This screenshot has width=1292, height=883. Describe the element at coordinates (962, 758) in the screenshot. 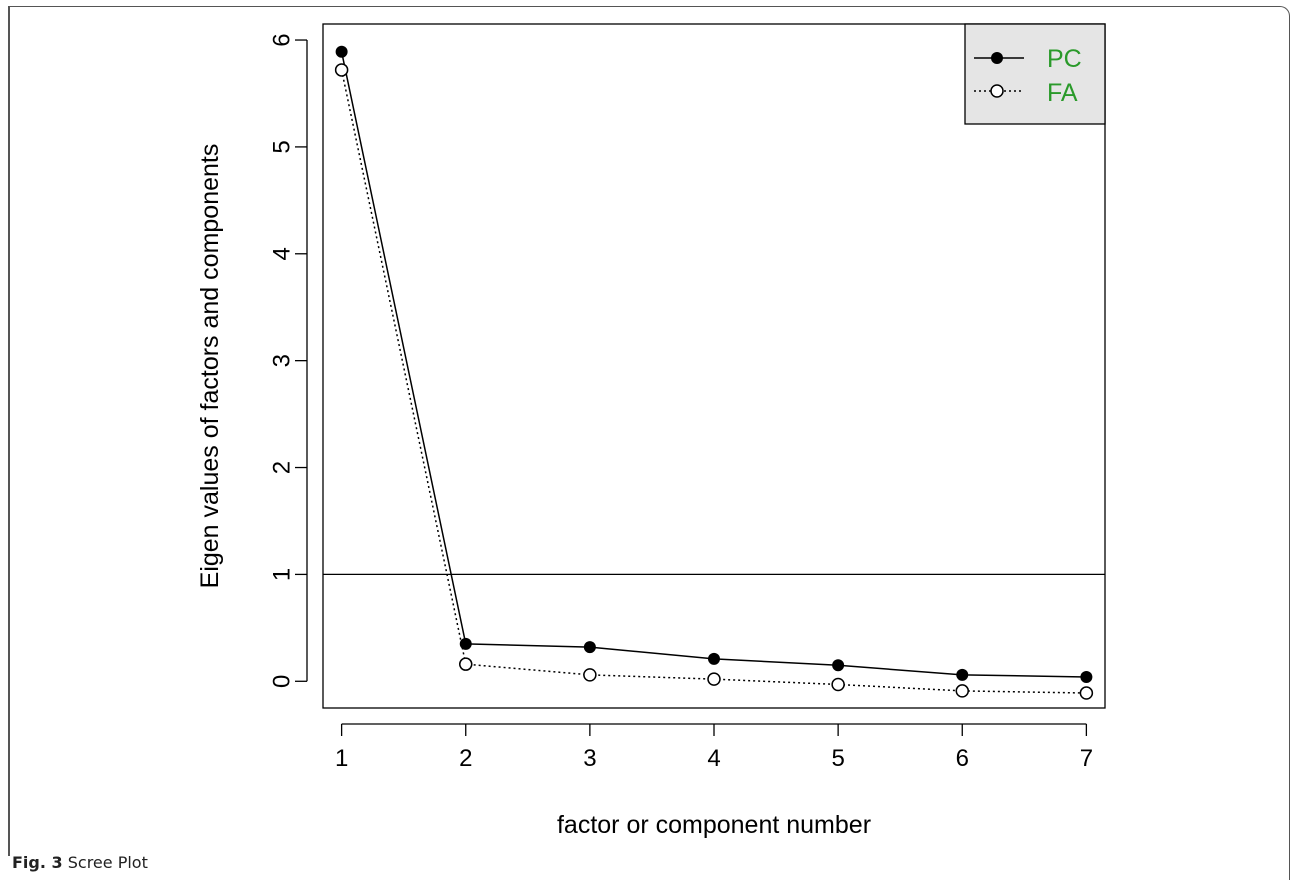

I see `x-tick-label: 6` at that location.